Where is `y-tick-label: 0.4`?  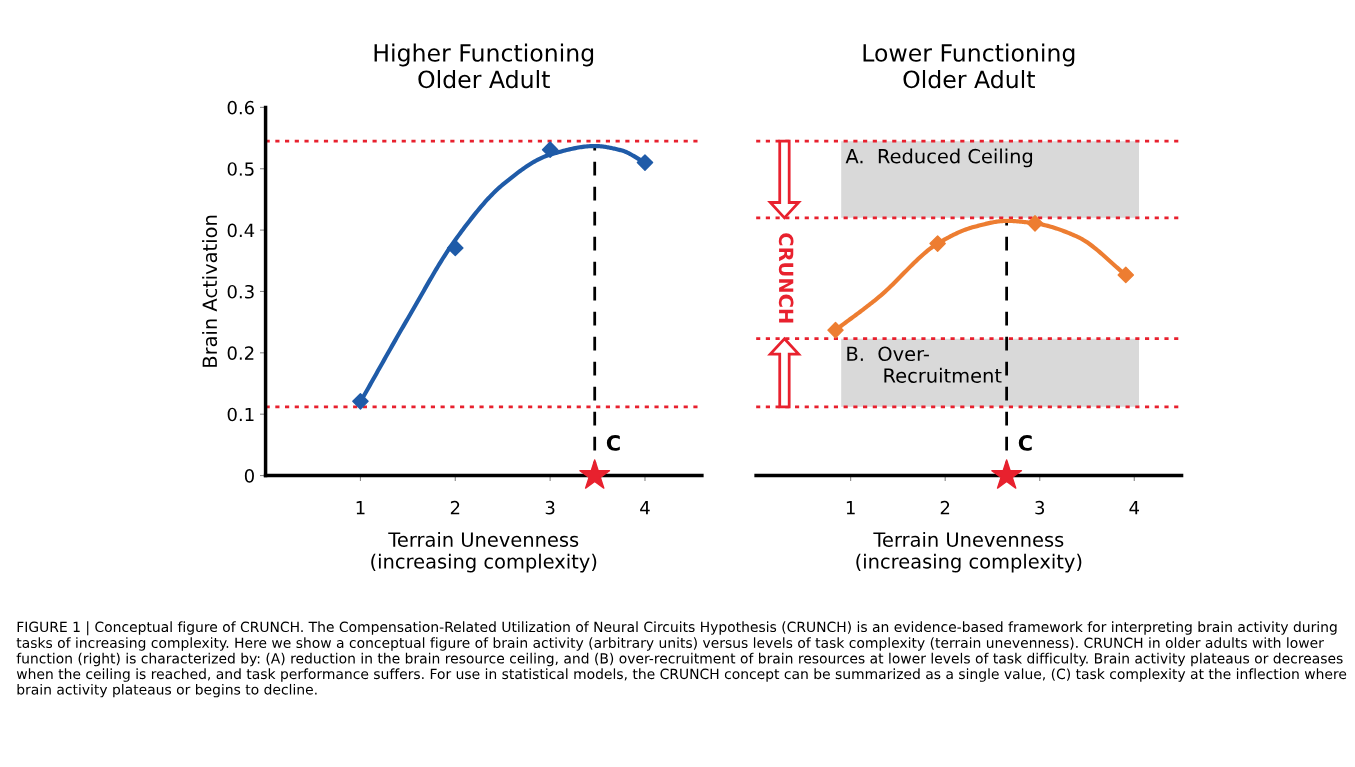 y-tick-label: 0.4 is located at coordinates (241, 230).